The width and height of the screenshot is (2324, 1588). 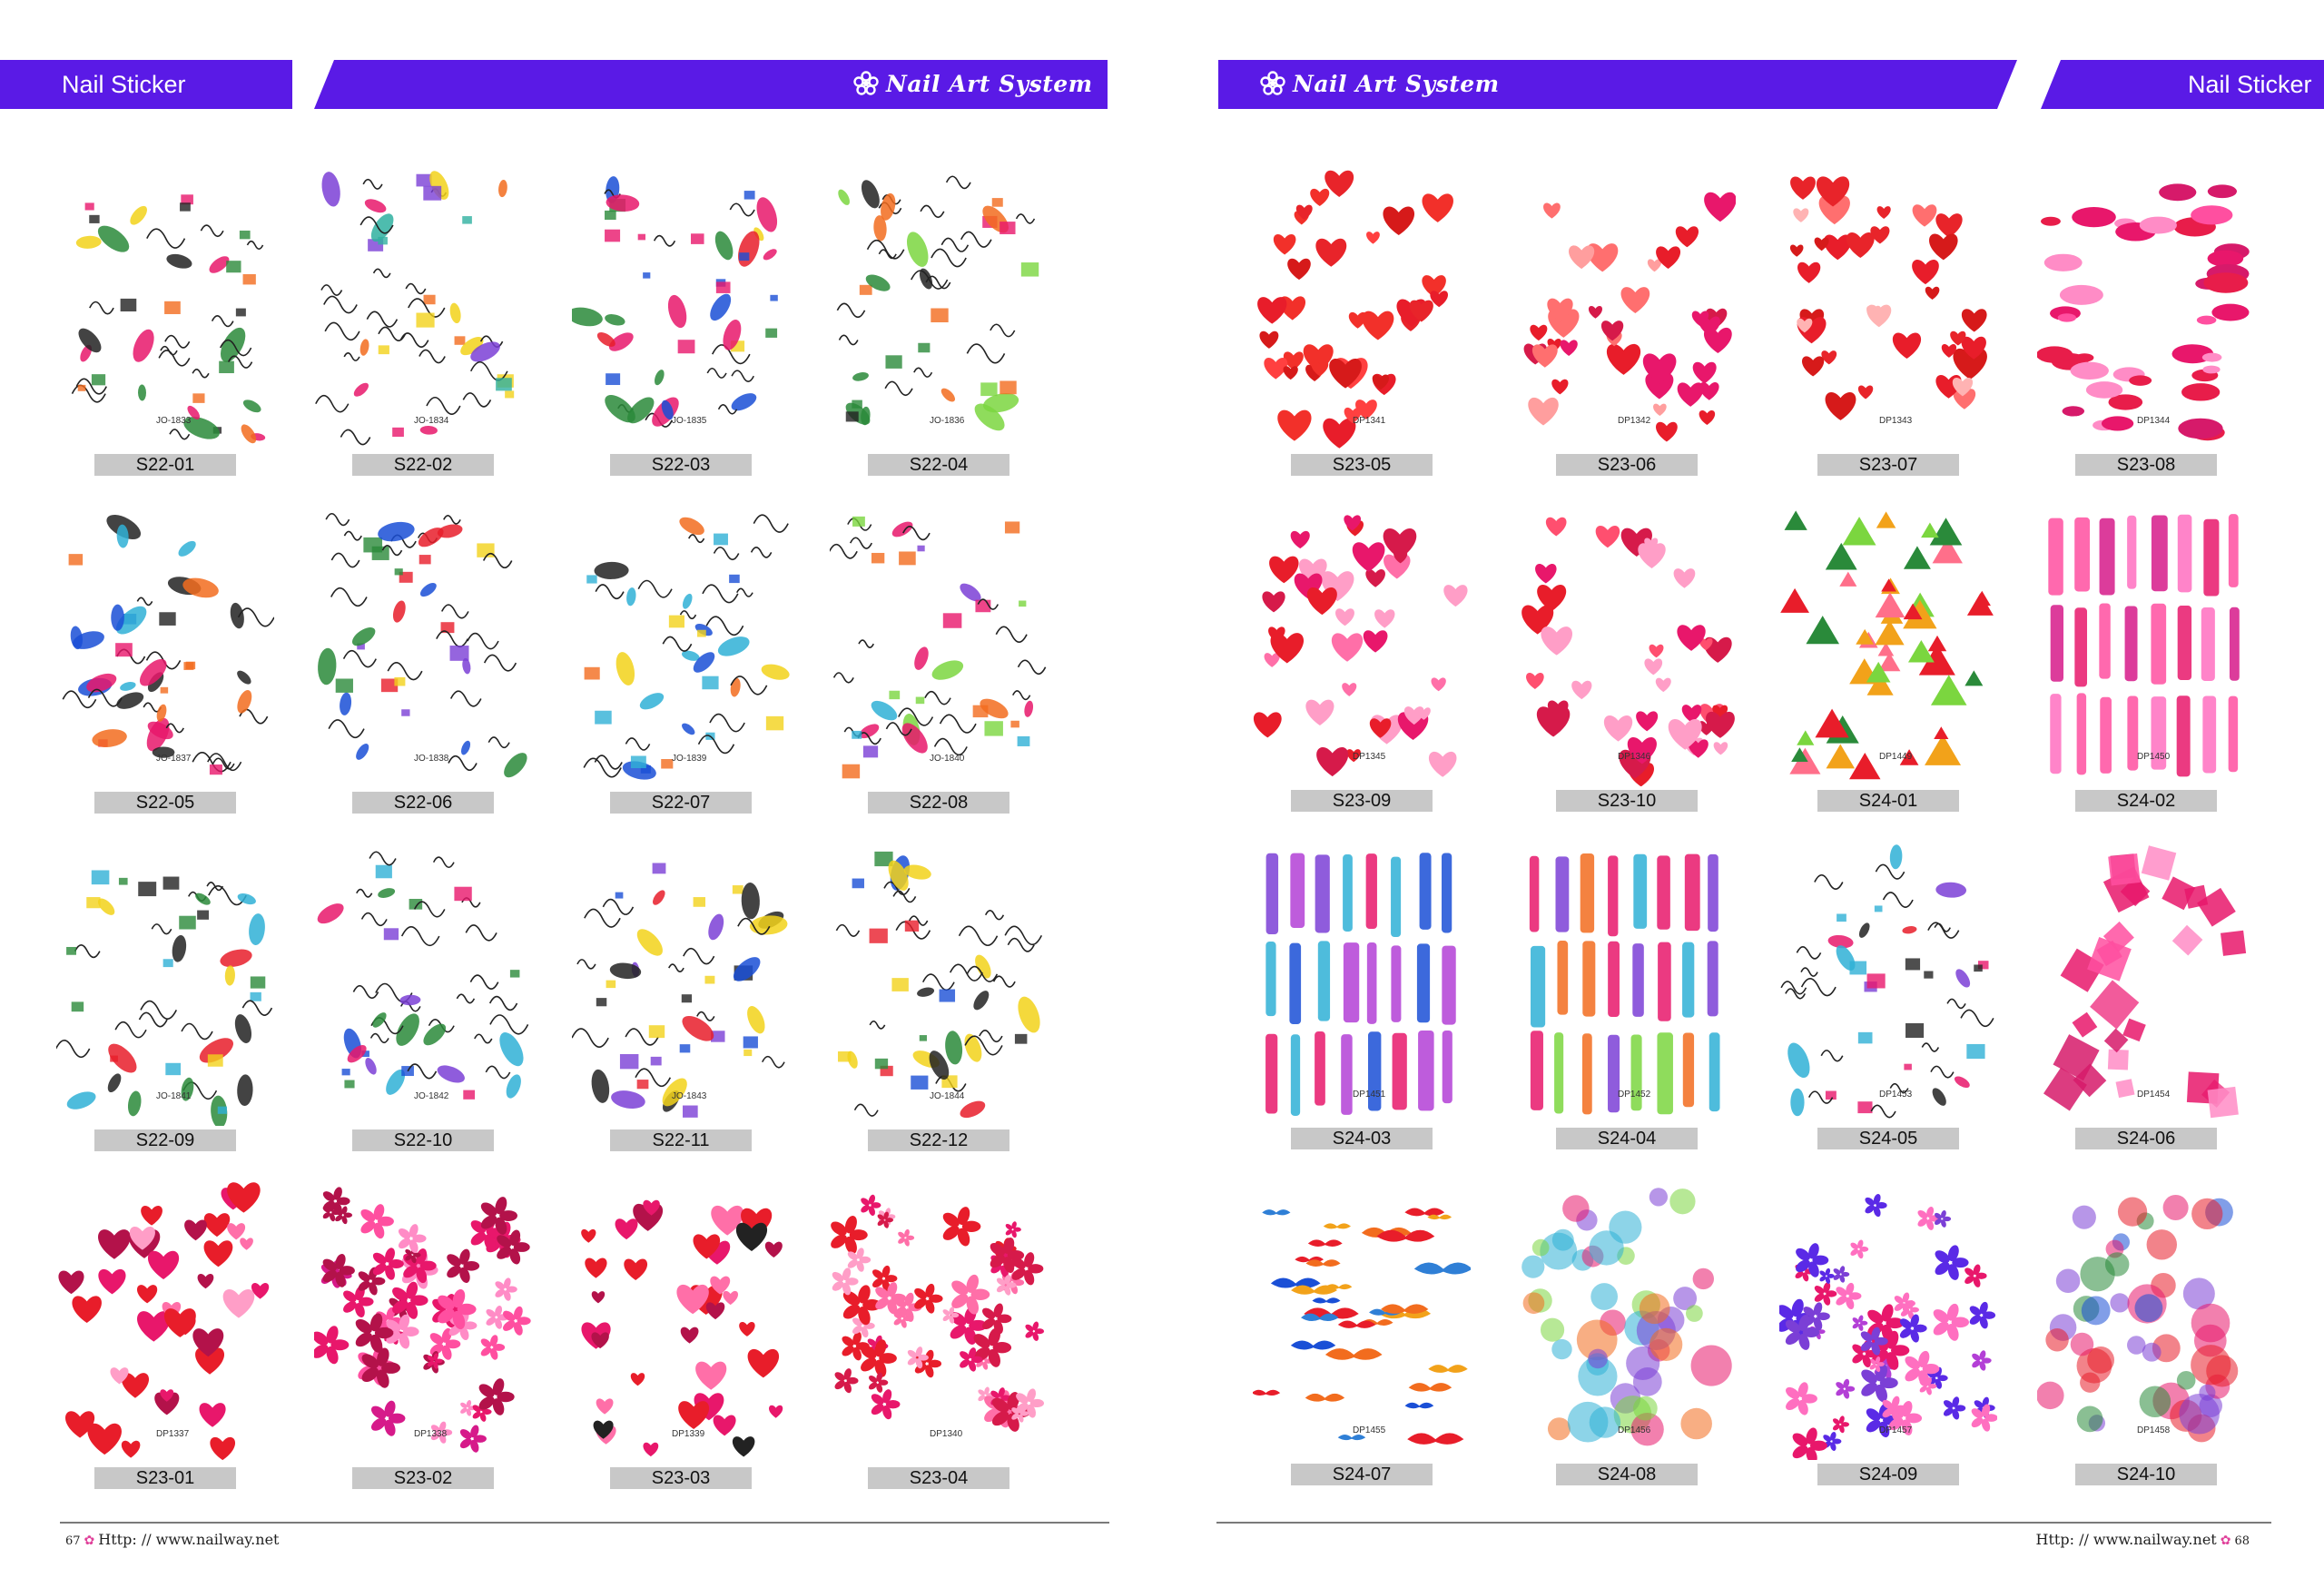 I want to click on sheet-print-number: JO-1835, so click(x=689, y=421).